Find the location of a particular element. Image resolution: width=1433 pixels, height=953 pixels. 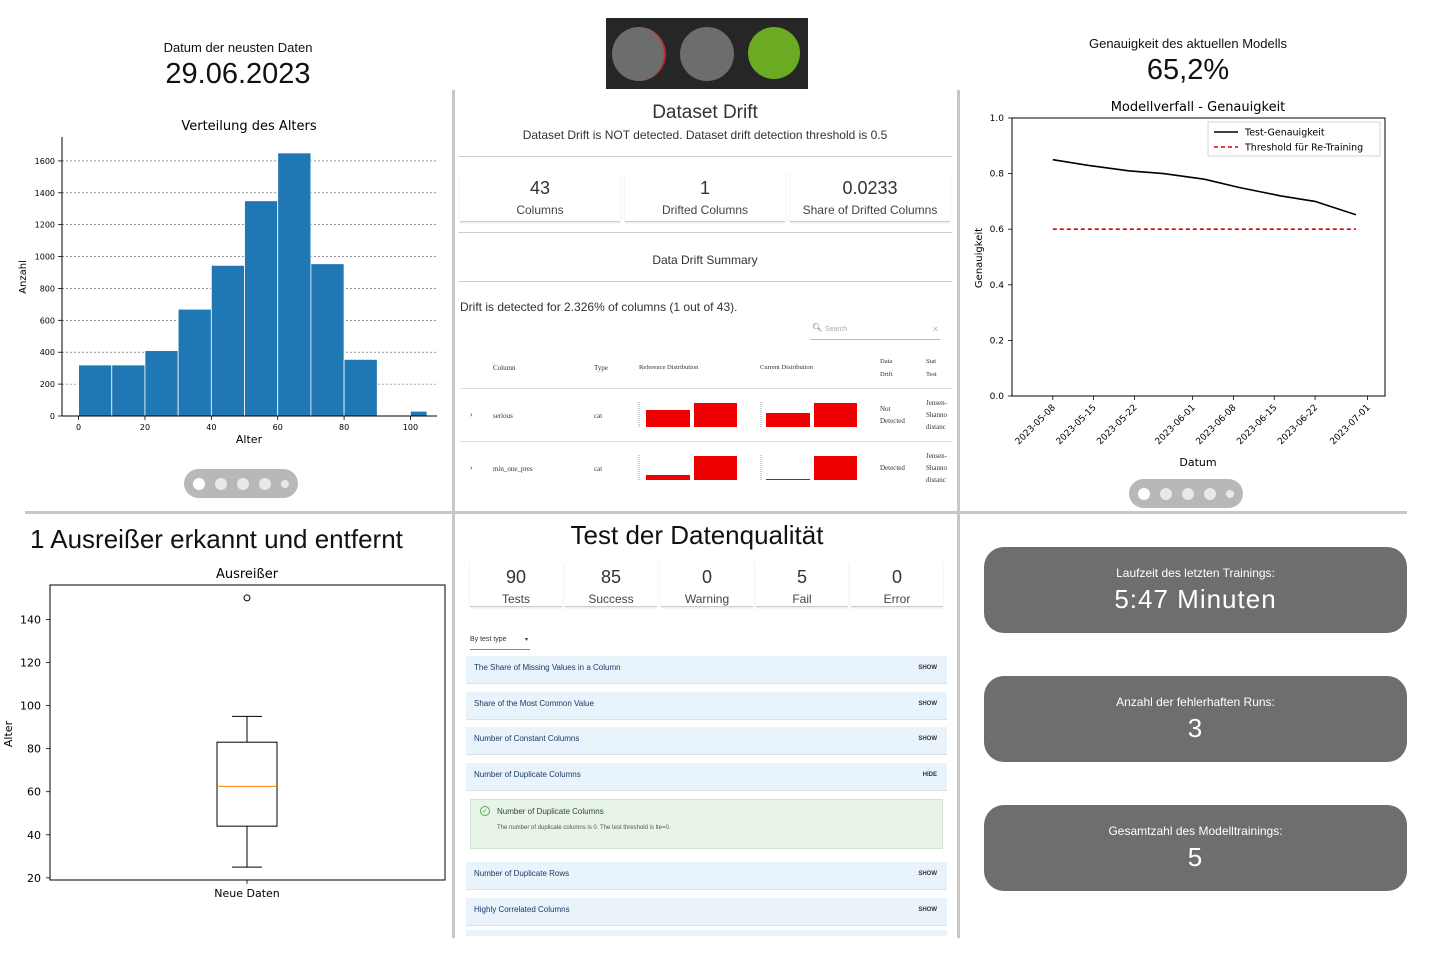

x-tick-label: 2023-06-22 is located at coordinates (1298, 425).